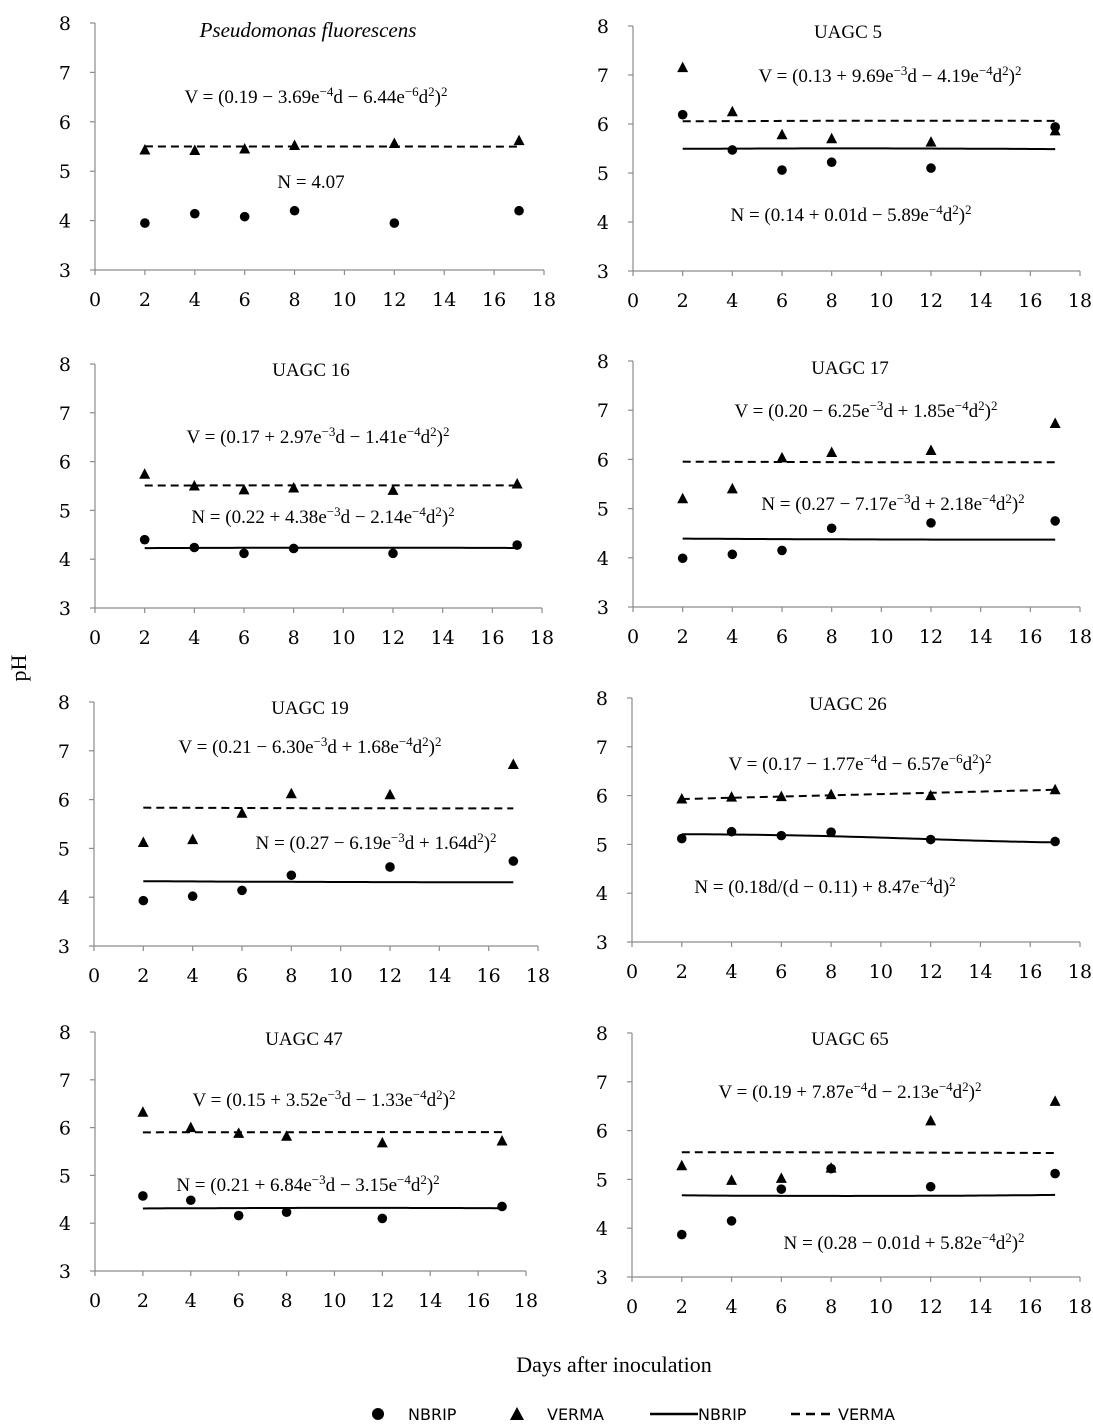 Image resolution: width=1093 pixels, height=1424 pixels. I want to click on nbrip-equation: N = (0.22 + 4.38e−3d − 2.14e−4d2)2, so click(322, 516).